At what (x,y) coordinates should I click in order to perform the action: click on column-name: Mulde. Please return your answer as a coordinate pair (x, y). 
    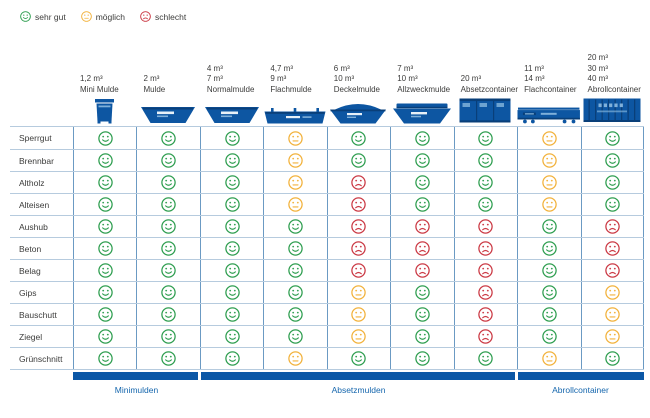
    Looking at the image, I should click on (154, 89).